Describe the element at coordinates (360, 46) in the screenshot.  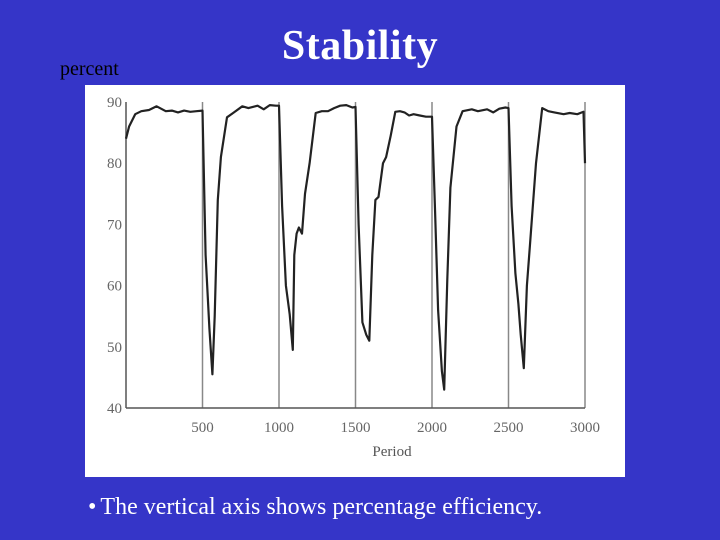
I see `slide-title: Stability` at that location.